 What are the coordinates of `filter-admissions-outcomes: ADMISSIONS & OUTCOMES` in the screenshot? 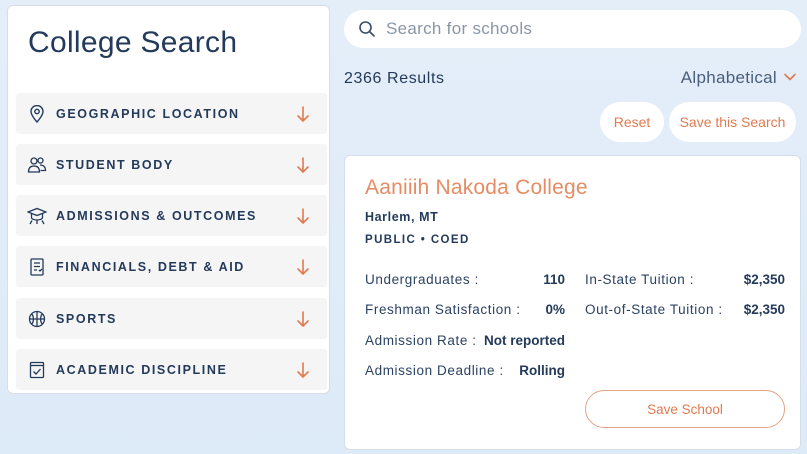 It's located at (171, 215).